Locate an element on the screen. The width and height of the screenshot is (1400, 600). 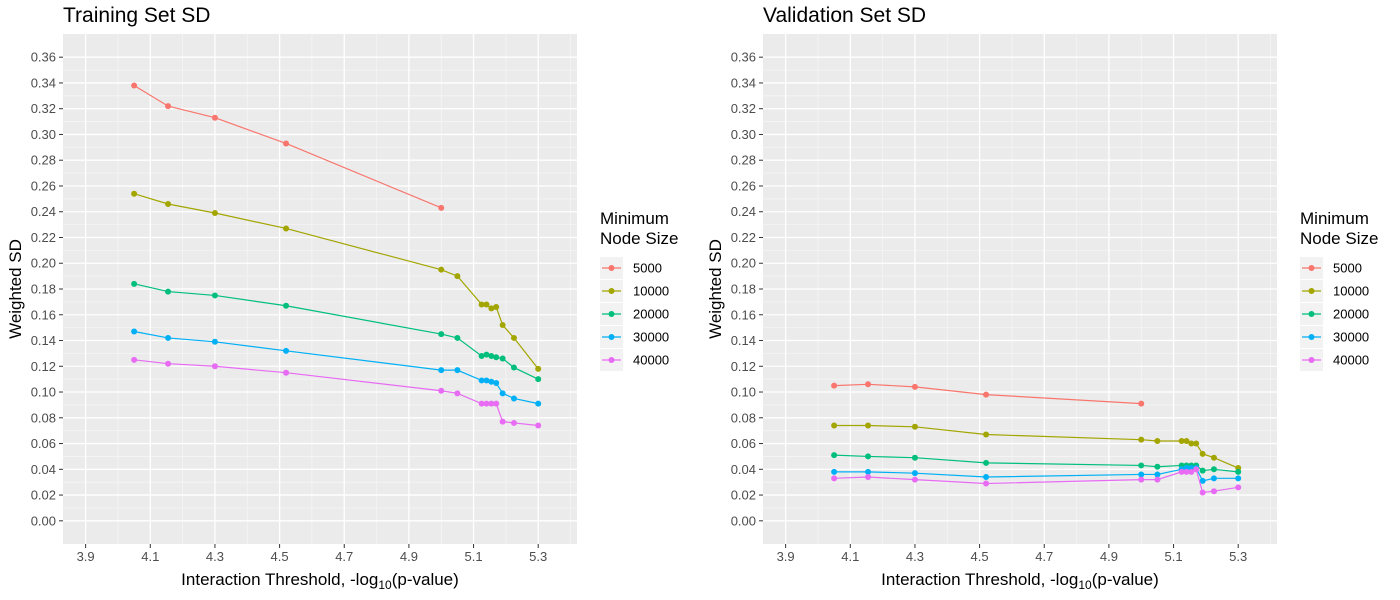
legend-label-5000: 5000 is located at coordinates (1347, 268).